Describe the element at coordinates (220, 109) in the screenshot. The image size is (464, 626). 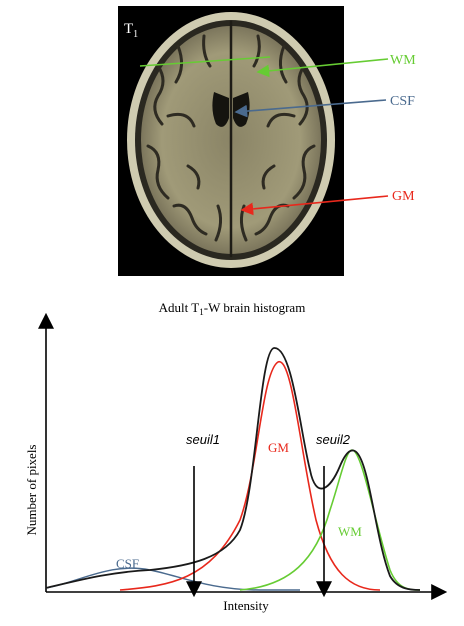
I see `left-ventricle` at that location.